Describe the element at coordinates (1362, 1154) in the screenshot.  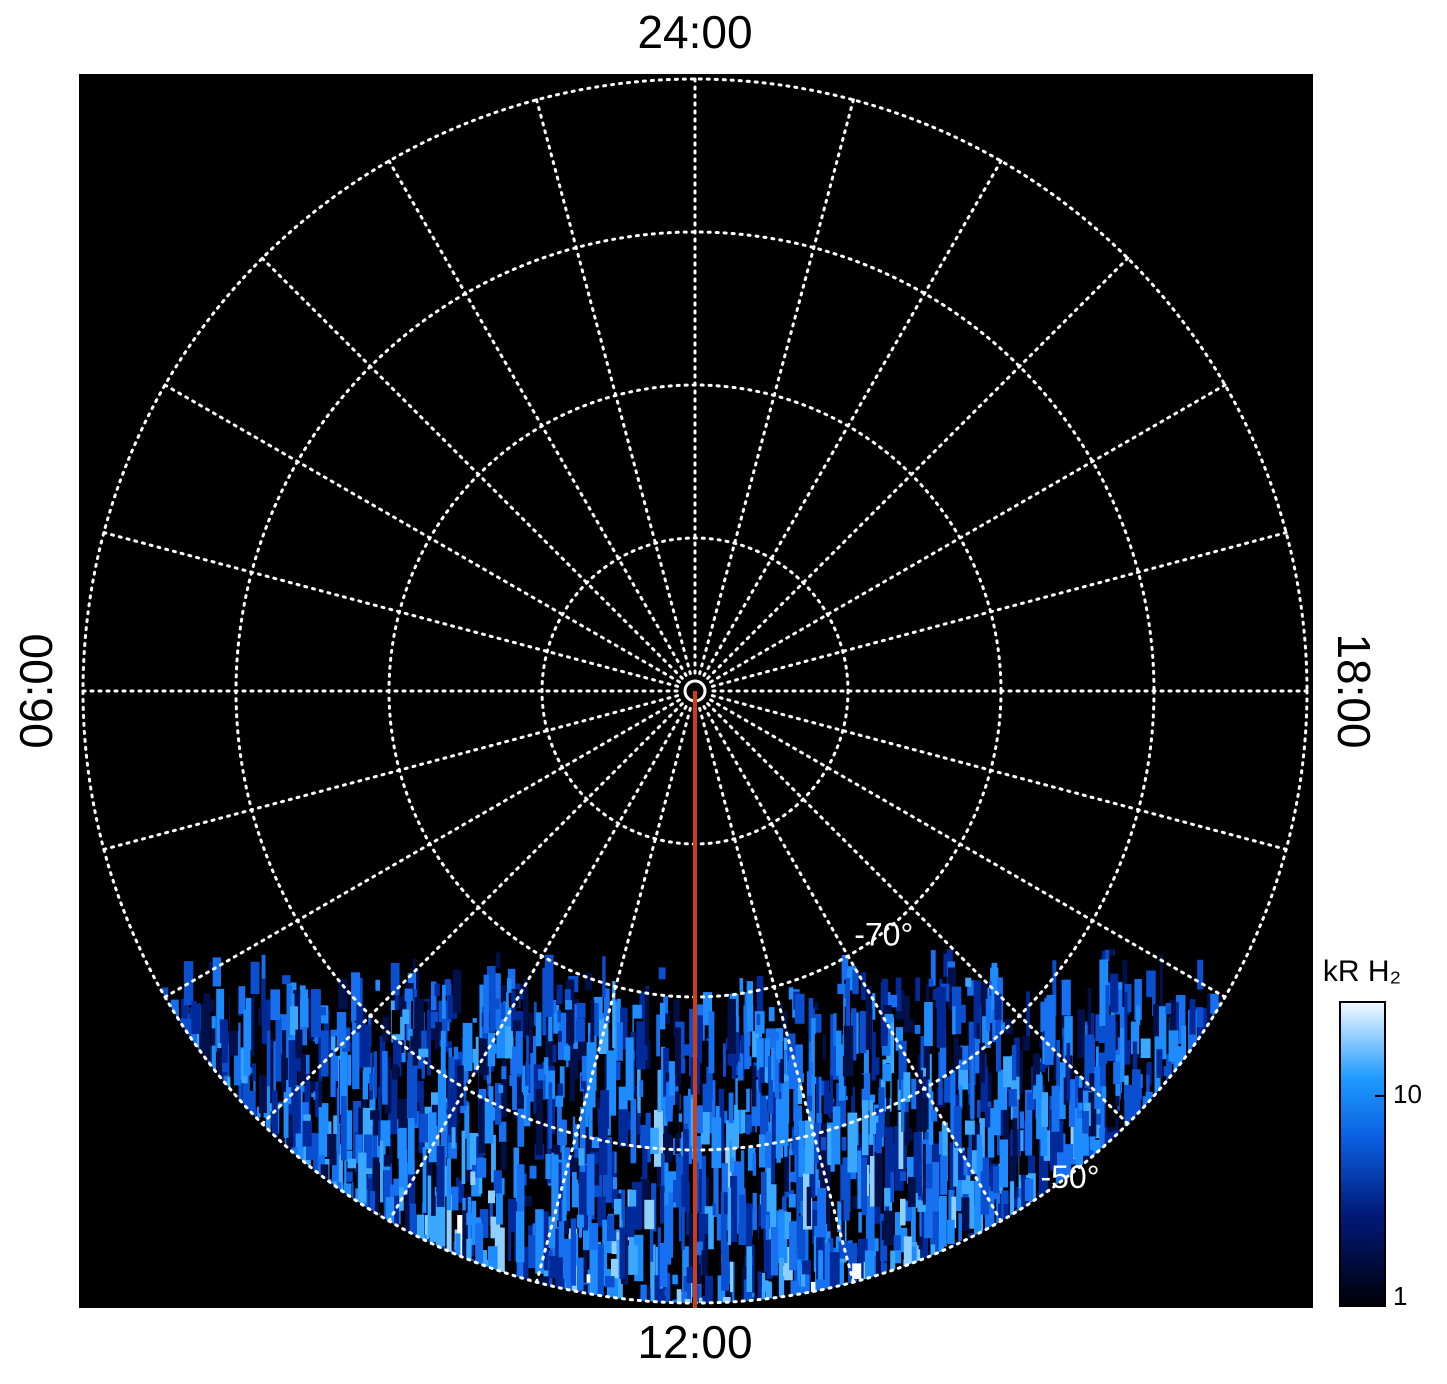
I see `colorbar` at that location.